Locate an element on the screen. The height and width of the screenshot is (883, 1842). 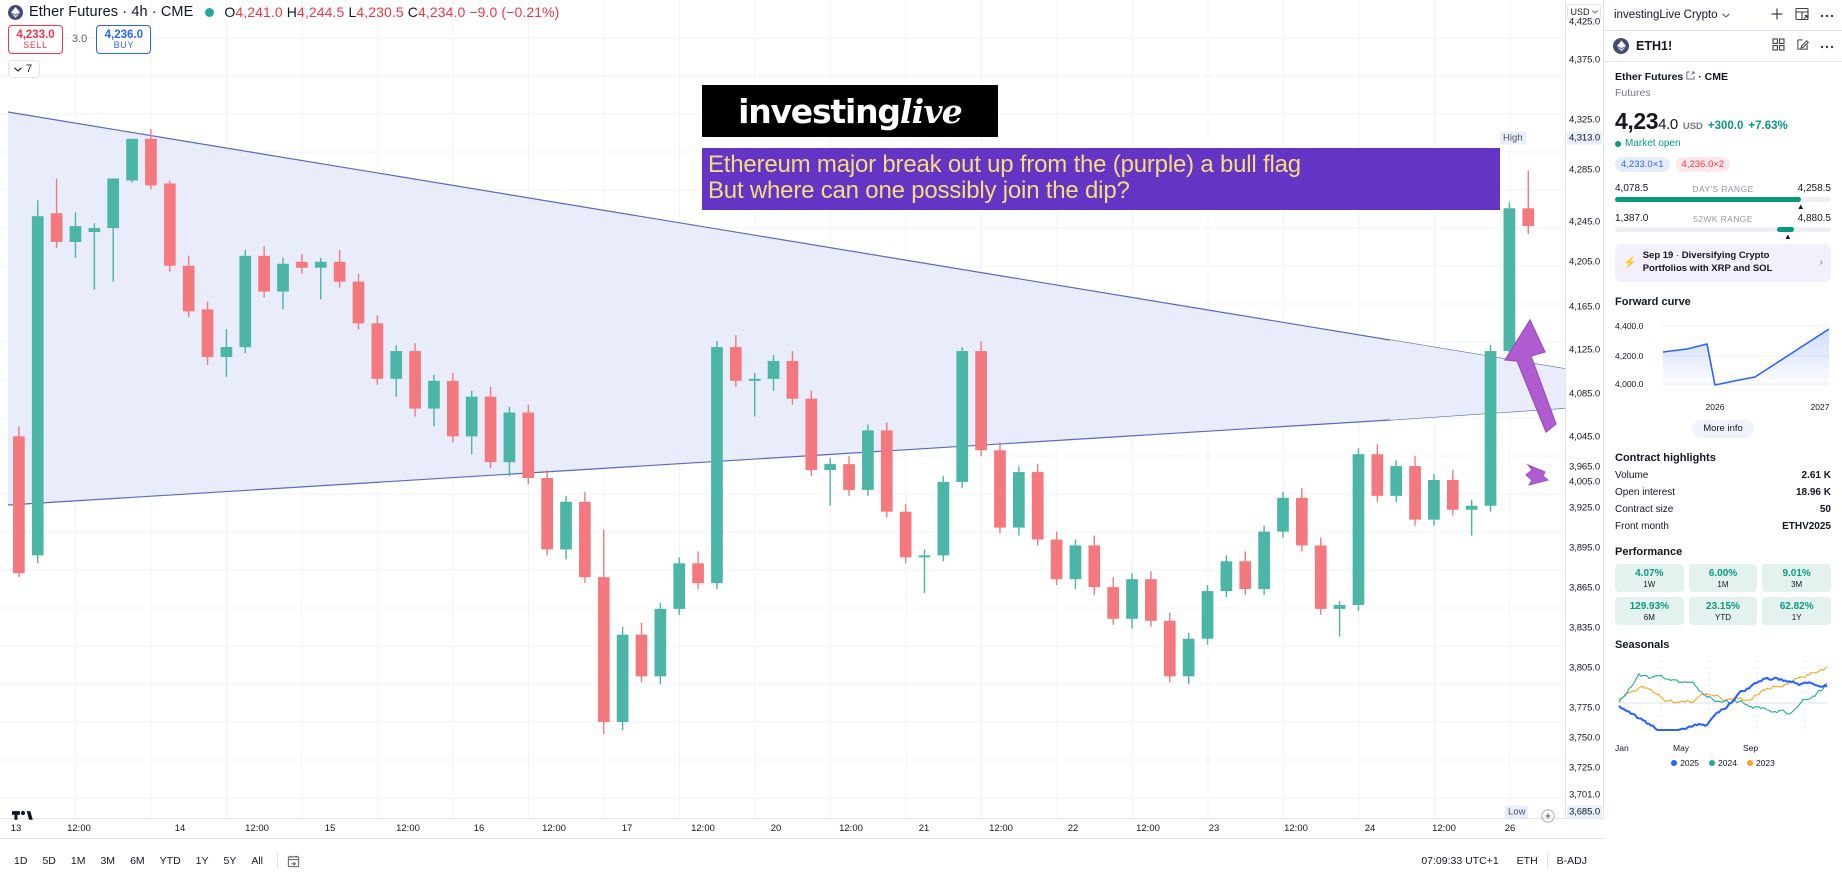
range-button-5y: 5Y is located at coordinates (230, 861).